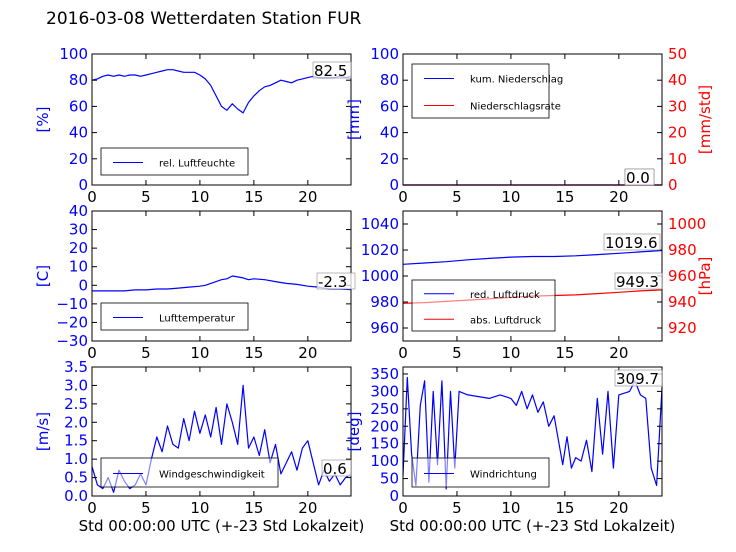 This screenshot has height=552, width=736. I want to click on pressure-annotation-value: 949.3, so click(637, 282).